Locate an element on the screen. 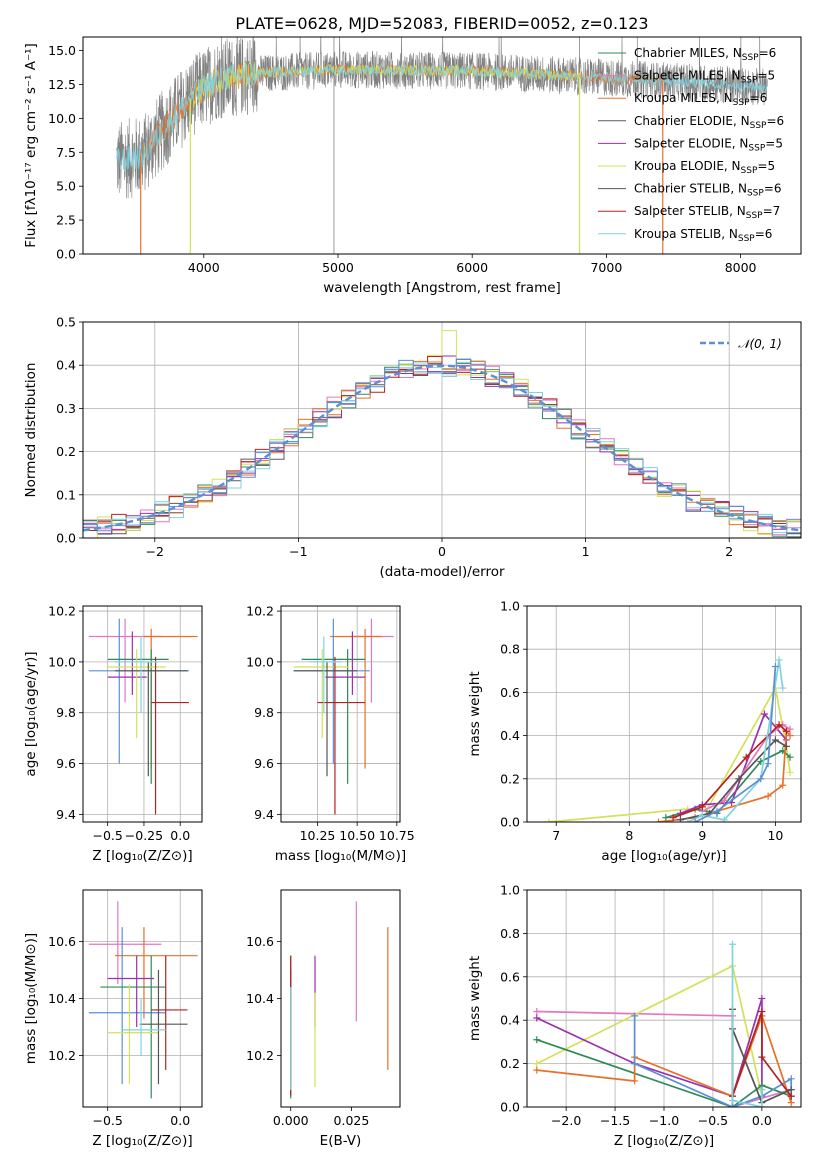 Image resolution: width=819 pixels, height=1170 pixels. x-tick-label: 0.000 is located at coordinates (291, 1120).